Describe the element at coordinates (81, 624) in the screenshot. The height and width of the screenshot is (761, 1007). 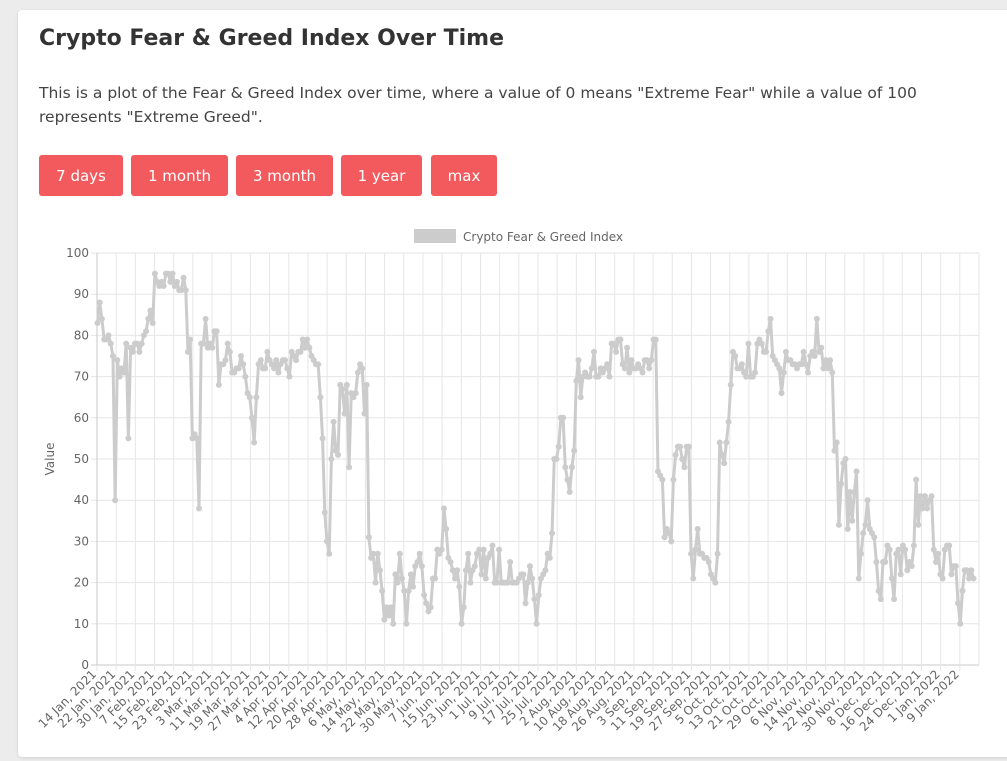
I see `y-tick-label: 10` at that location.